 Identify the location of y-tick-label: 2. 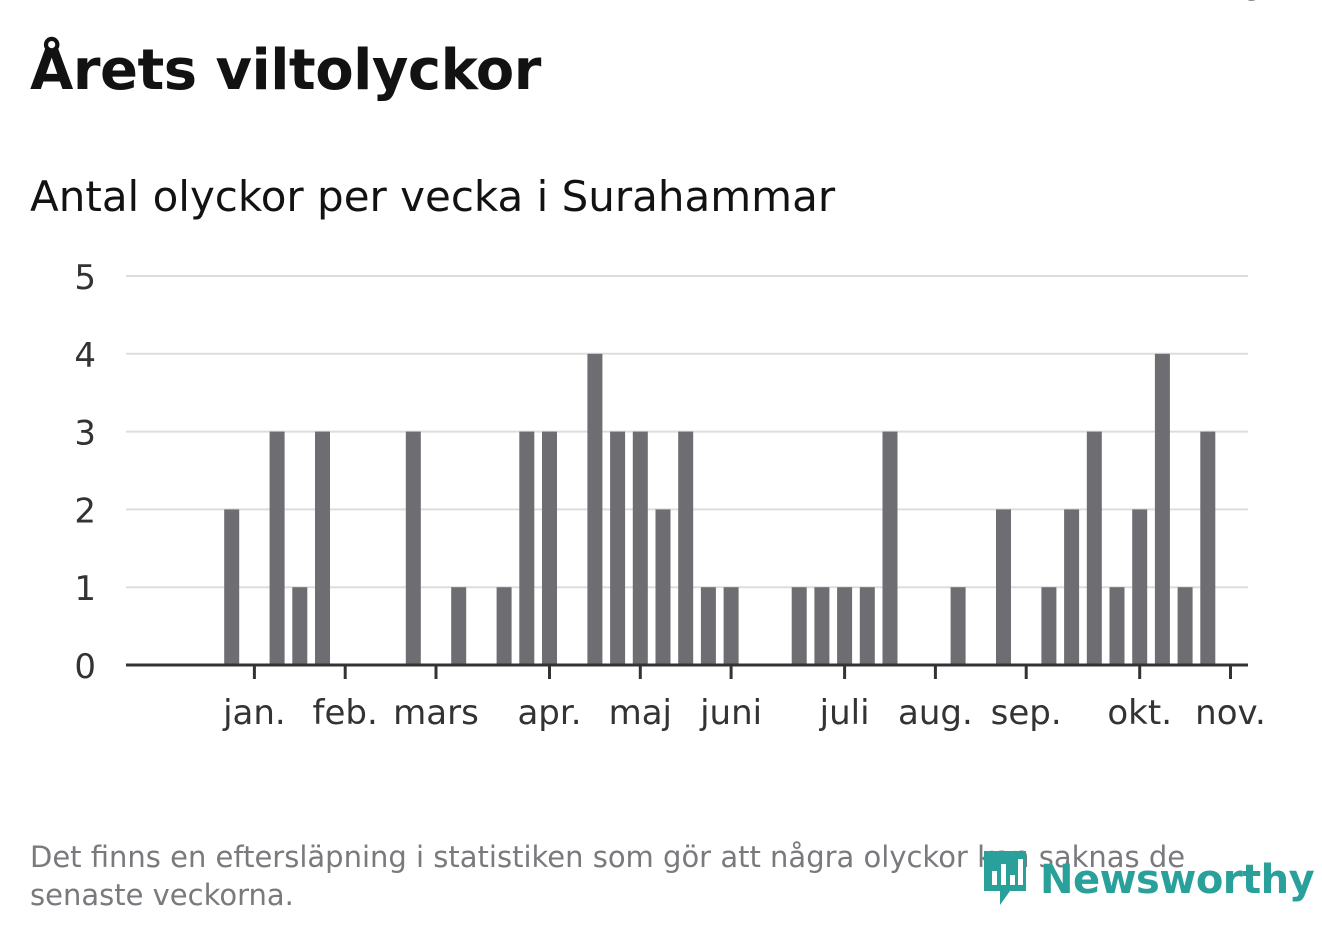
(85, 511).